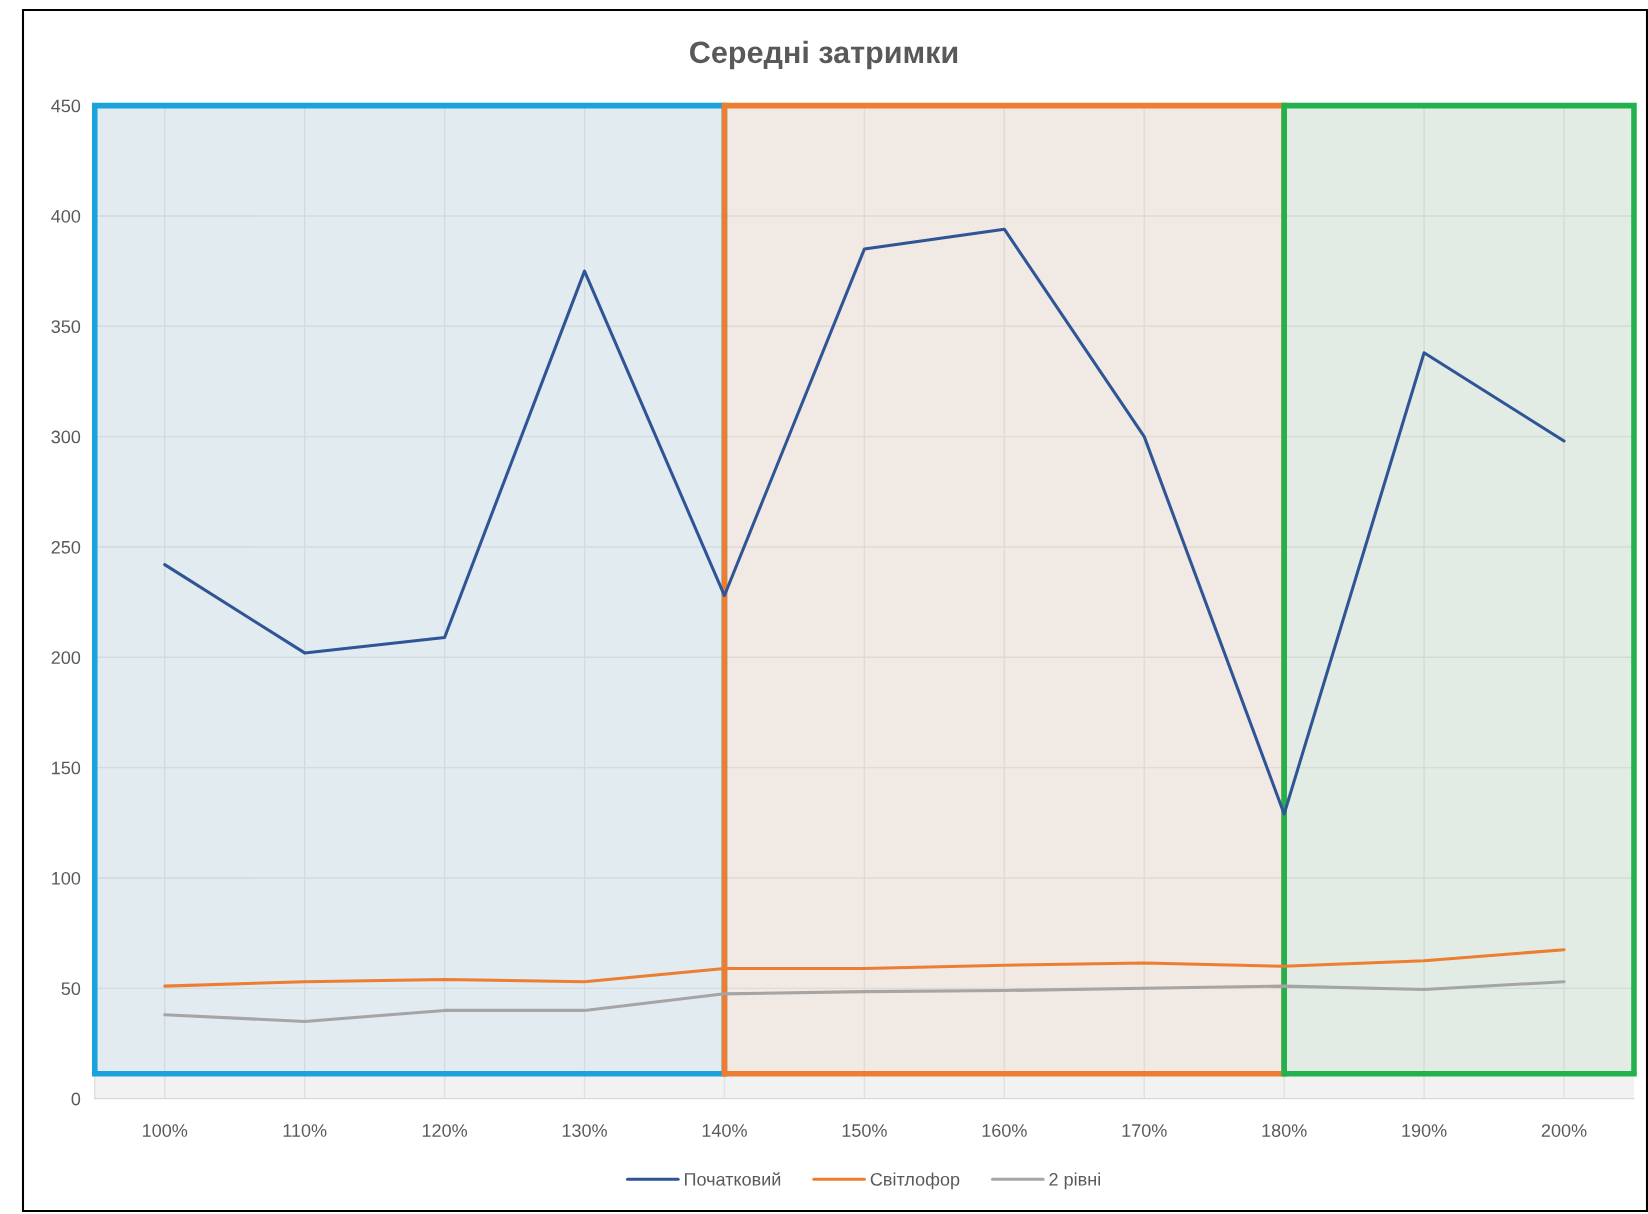  Describe the element at coordinates (76, 1099) in the screenshot. I see `y-tick-label: 0` at that location.